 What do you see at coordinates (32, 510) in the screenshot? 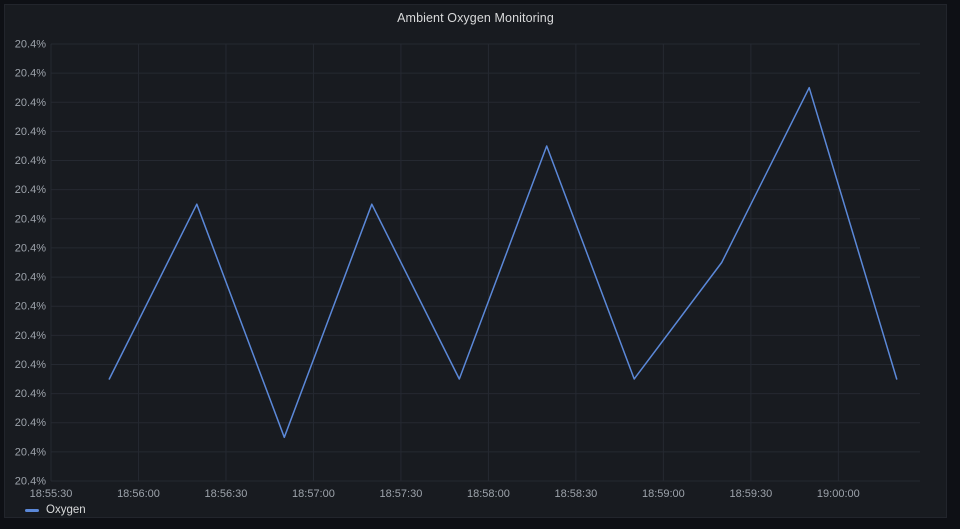
I see `series-color-dash-icon` at bounding box center [32, 510].